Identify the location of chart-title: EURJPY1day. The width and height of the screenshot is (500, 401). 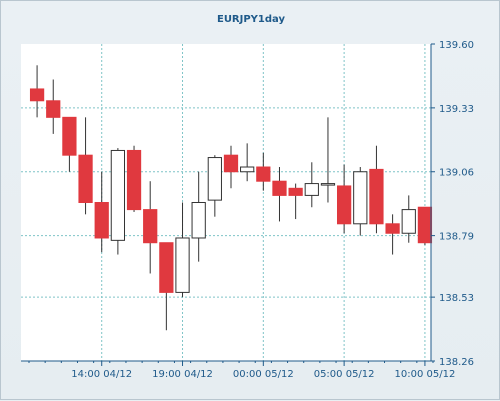
(251, 19).